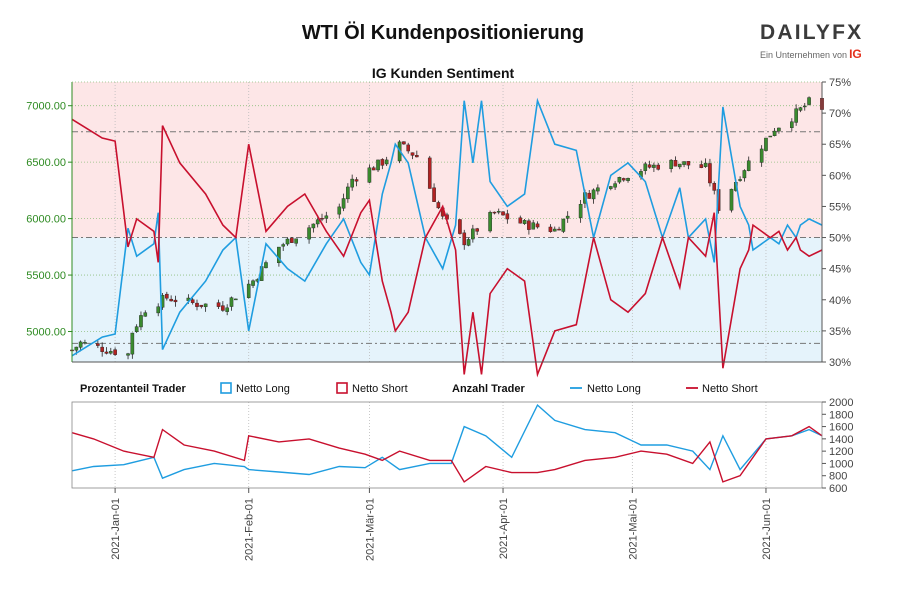 This screenshot has width=900, height=600. I want to click on pct-tick-label: 45%, so click(840, 270).